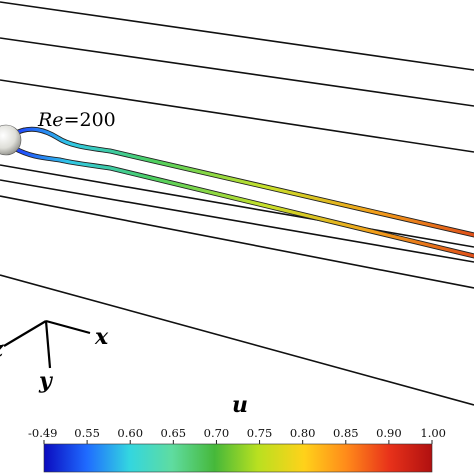  Describe the element at coordinates (2, 349) in the screenshot. I see `axis-z-label: z` at that location.